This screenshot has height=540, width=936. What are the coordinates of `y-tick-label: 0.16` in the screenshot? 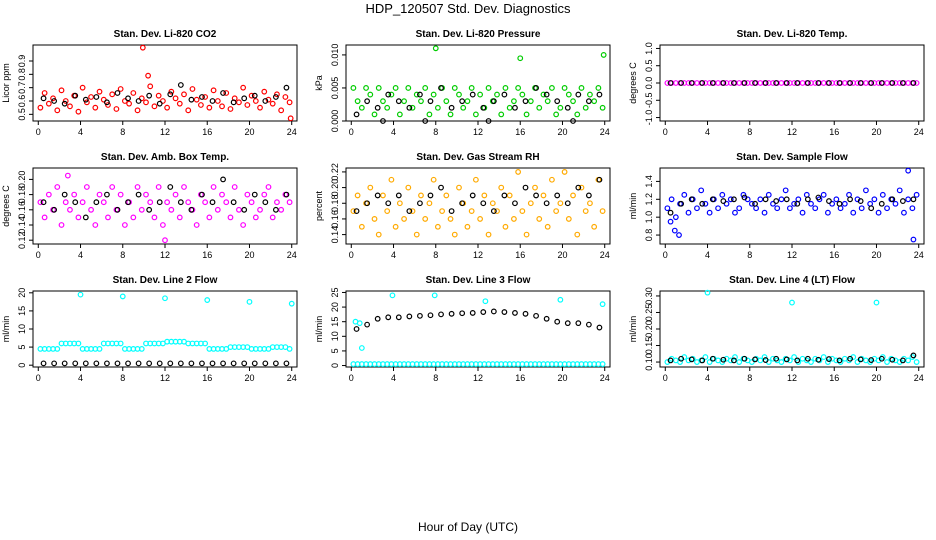 It's located at (22, 210).